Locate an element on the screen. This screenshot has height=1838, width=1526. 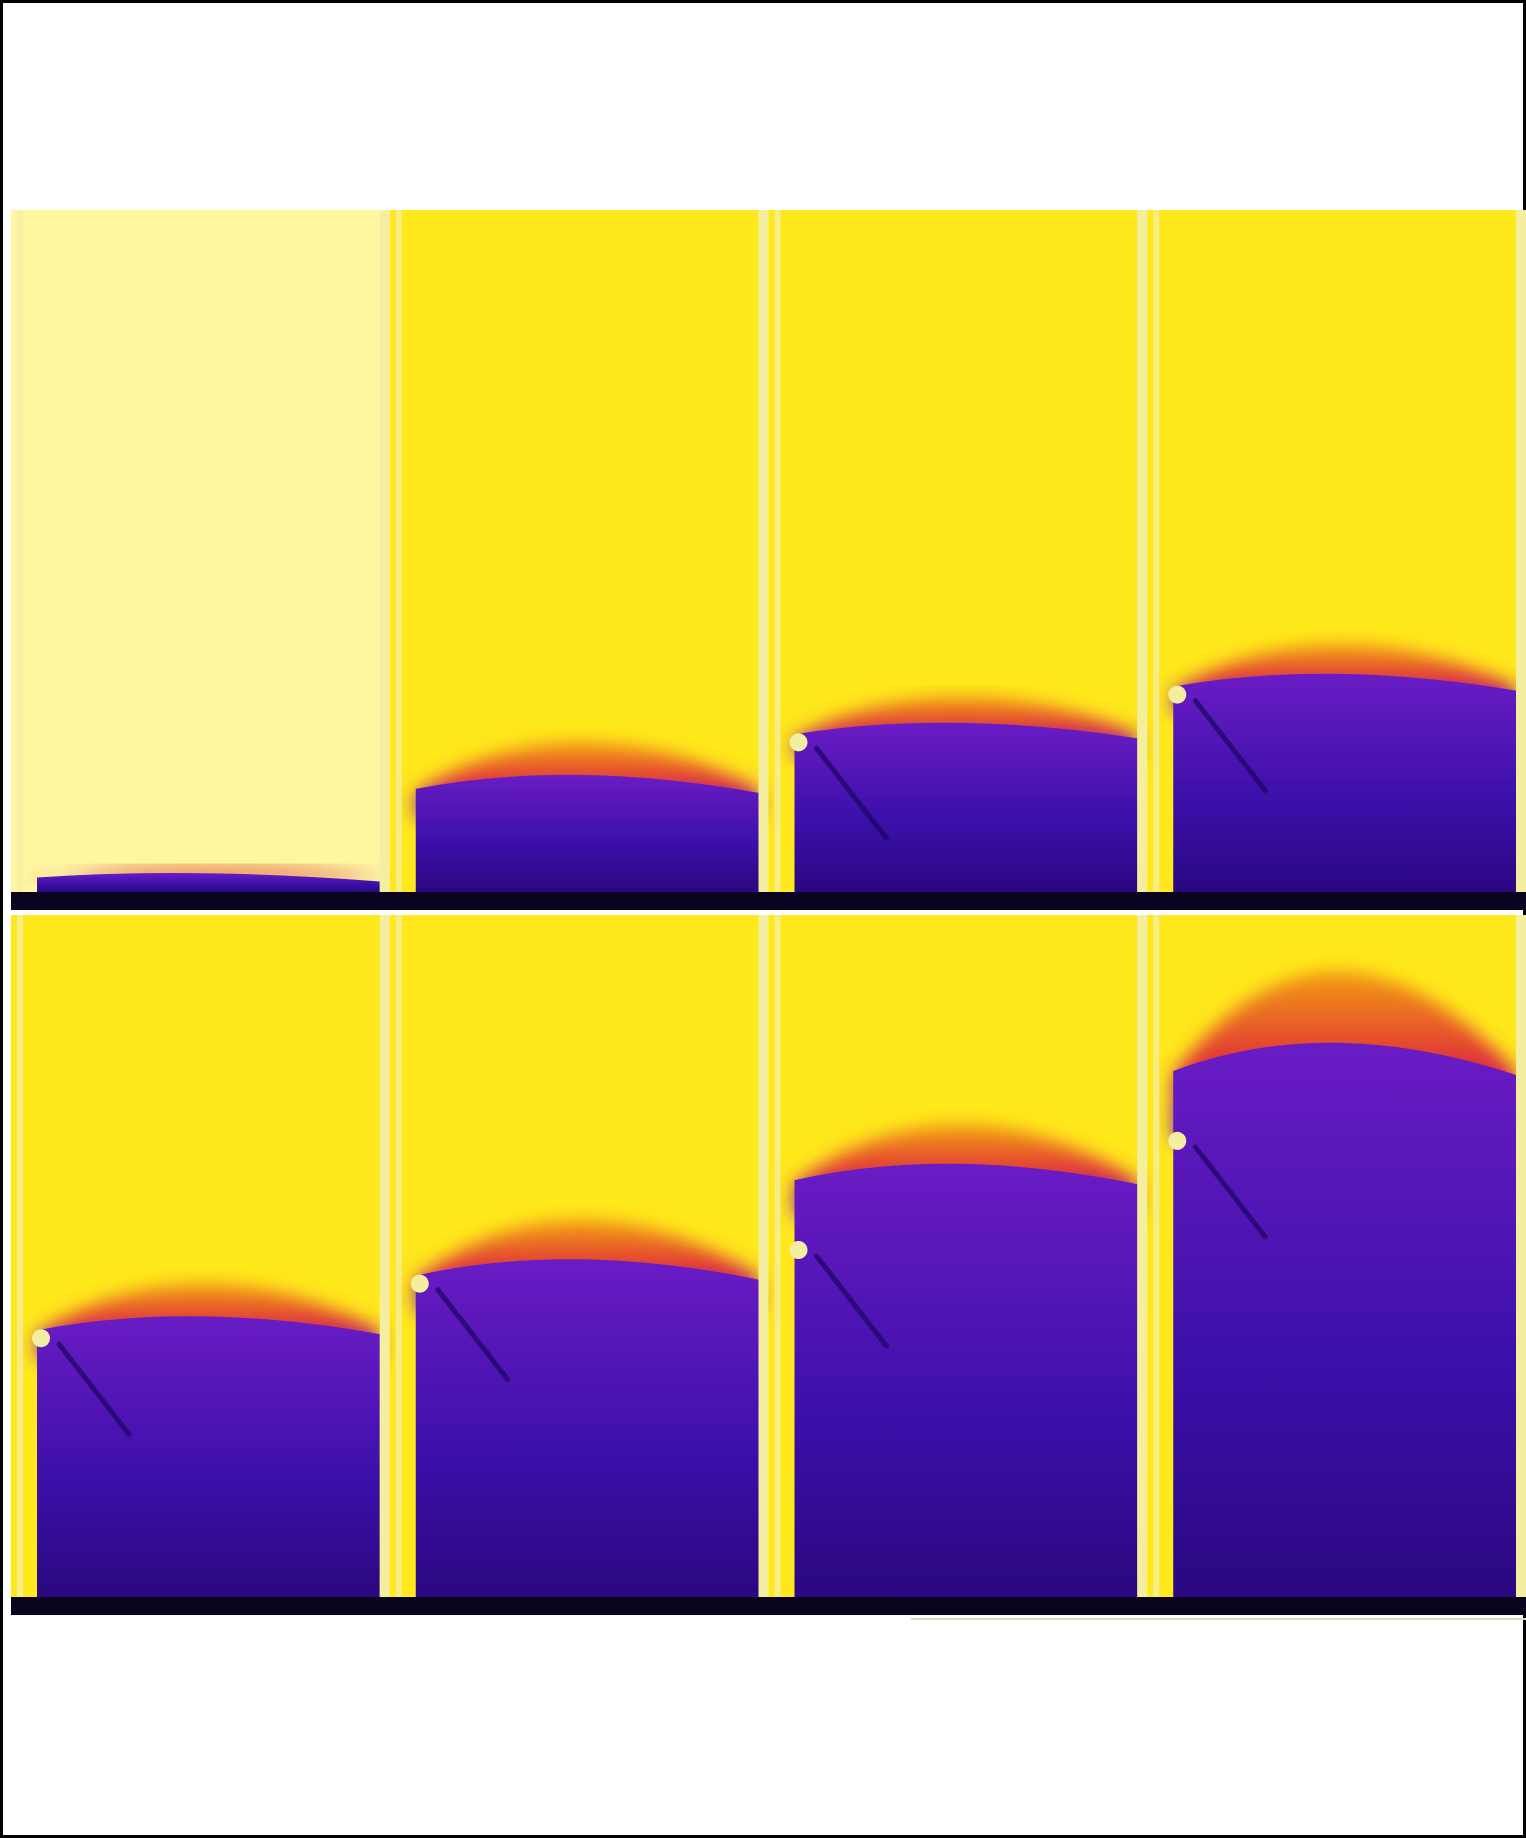
panel-bg-light is located at coordinates (200, 560).